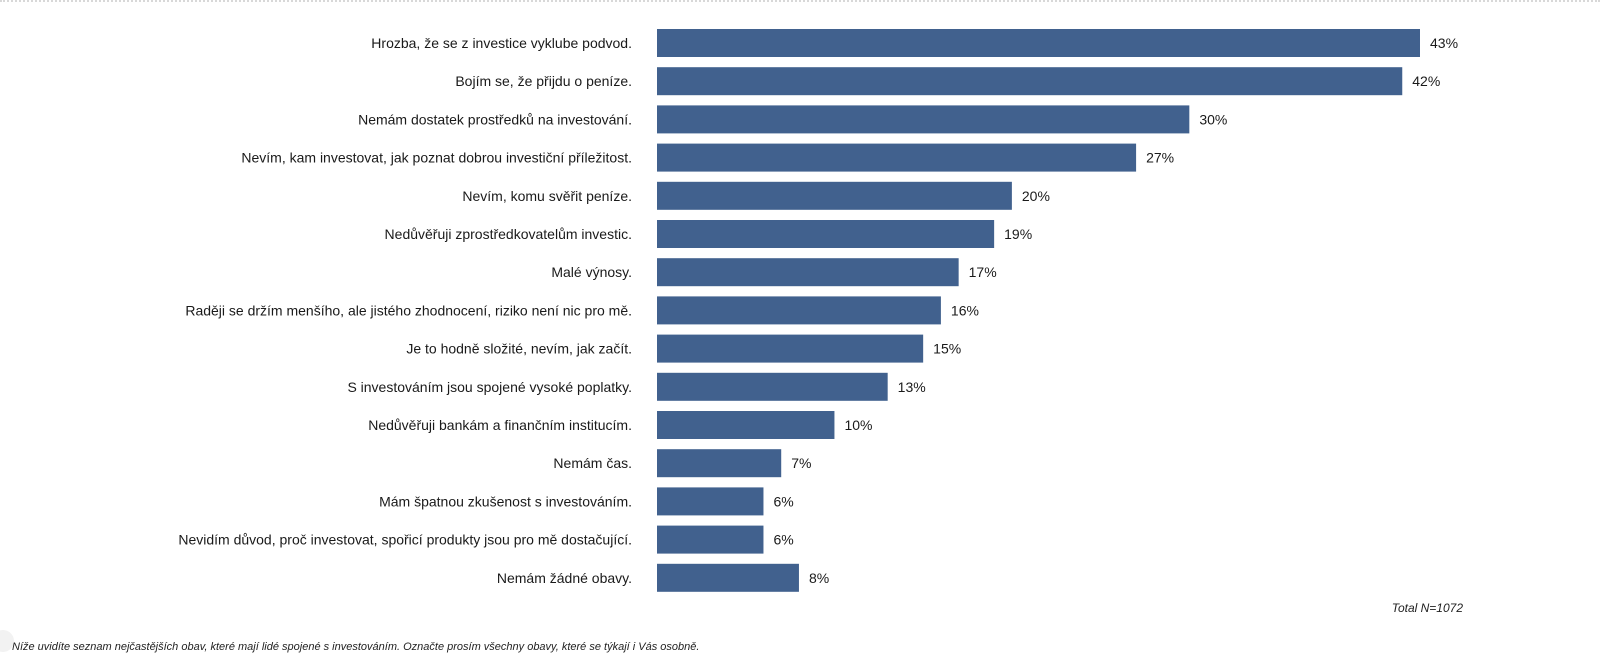 The width and height of the screenshot is (1600, 664). What do you see at coordinates (1213, 119) in the screenshot?
I see `value-label: 30%` at bounding box center [1213, 119].